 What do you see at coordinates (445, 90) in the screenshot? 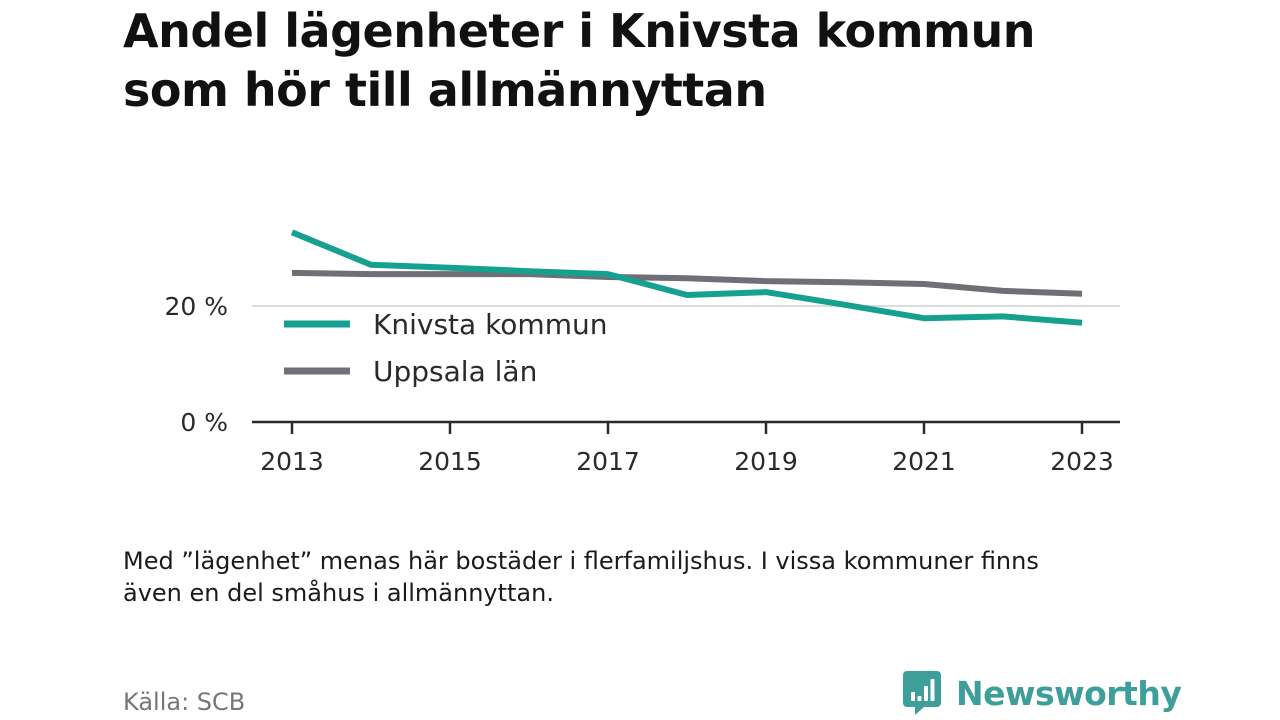
I see `chart-title-line-2: som hör till allmännyttan` at bounding box center [445, 90].